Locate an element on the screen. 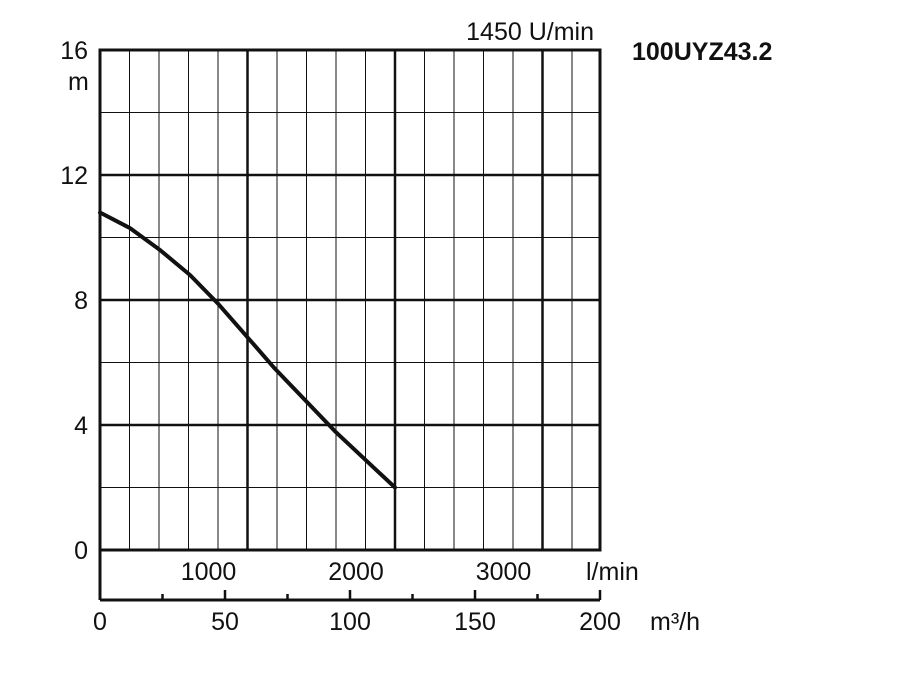 Image resolution: width=900 pixels, height=700 pixels. head-curve is located at coordinates (247, 350).